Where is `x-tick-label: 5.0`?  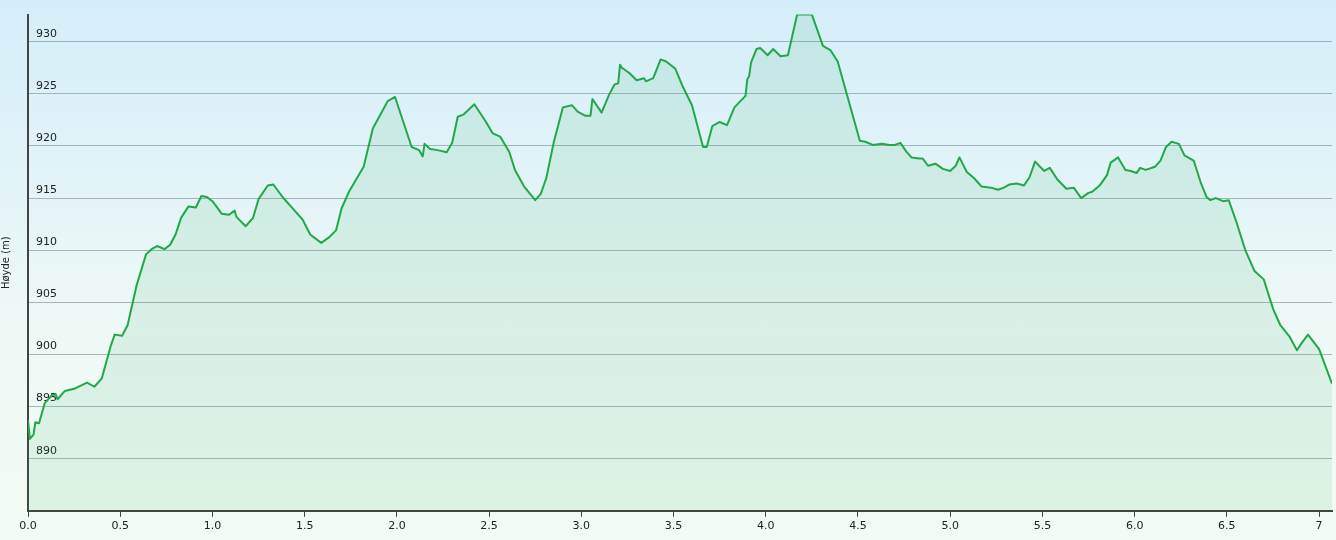
x-tick-label: 5.0 is located at coordinates (950, 526).